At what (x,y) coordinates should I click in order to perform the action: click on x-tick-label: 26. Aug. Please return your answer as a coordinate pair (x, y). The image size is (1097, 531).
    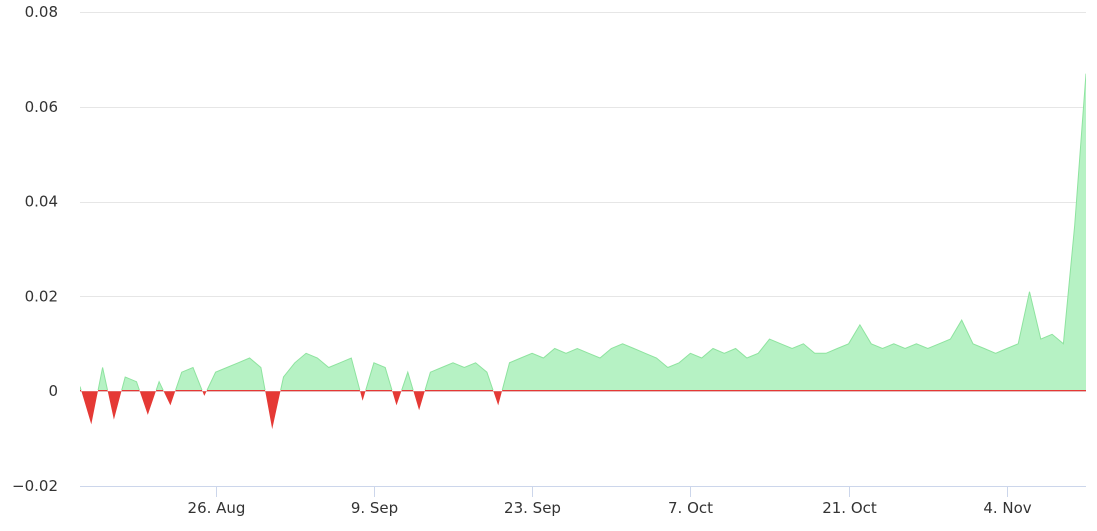
    Looking at the image, I should click on (217, 508).